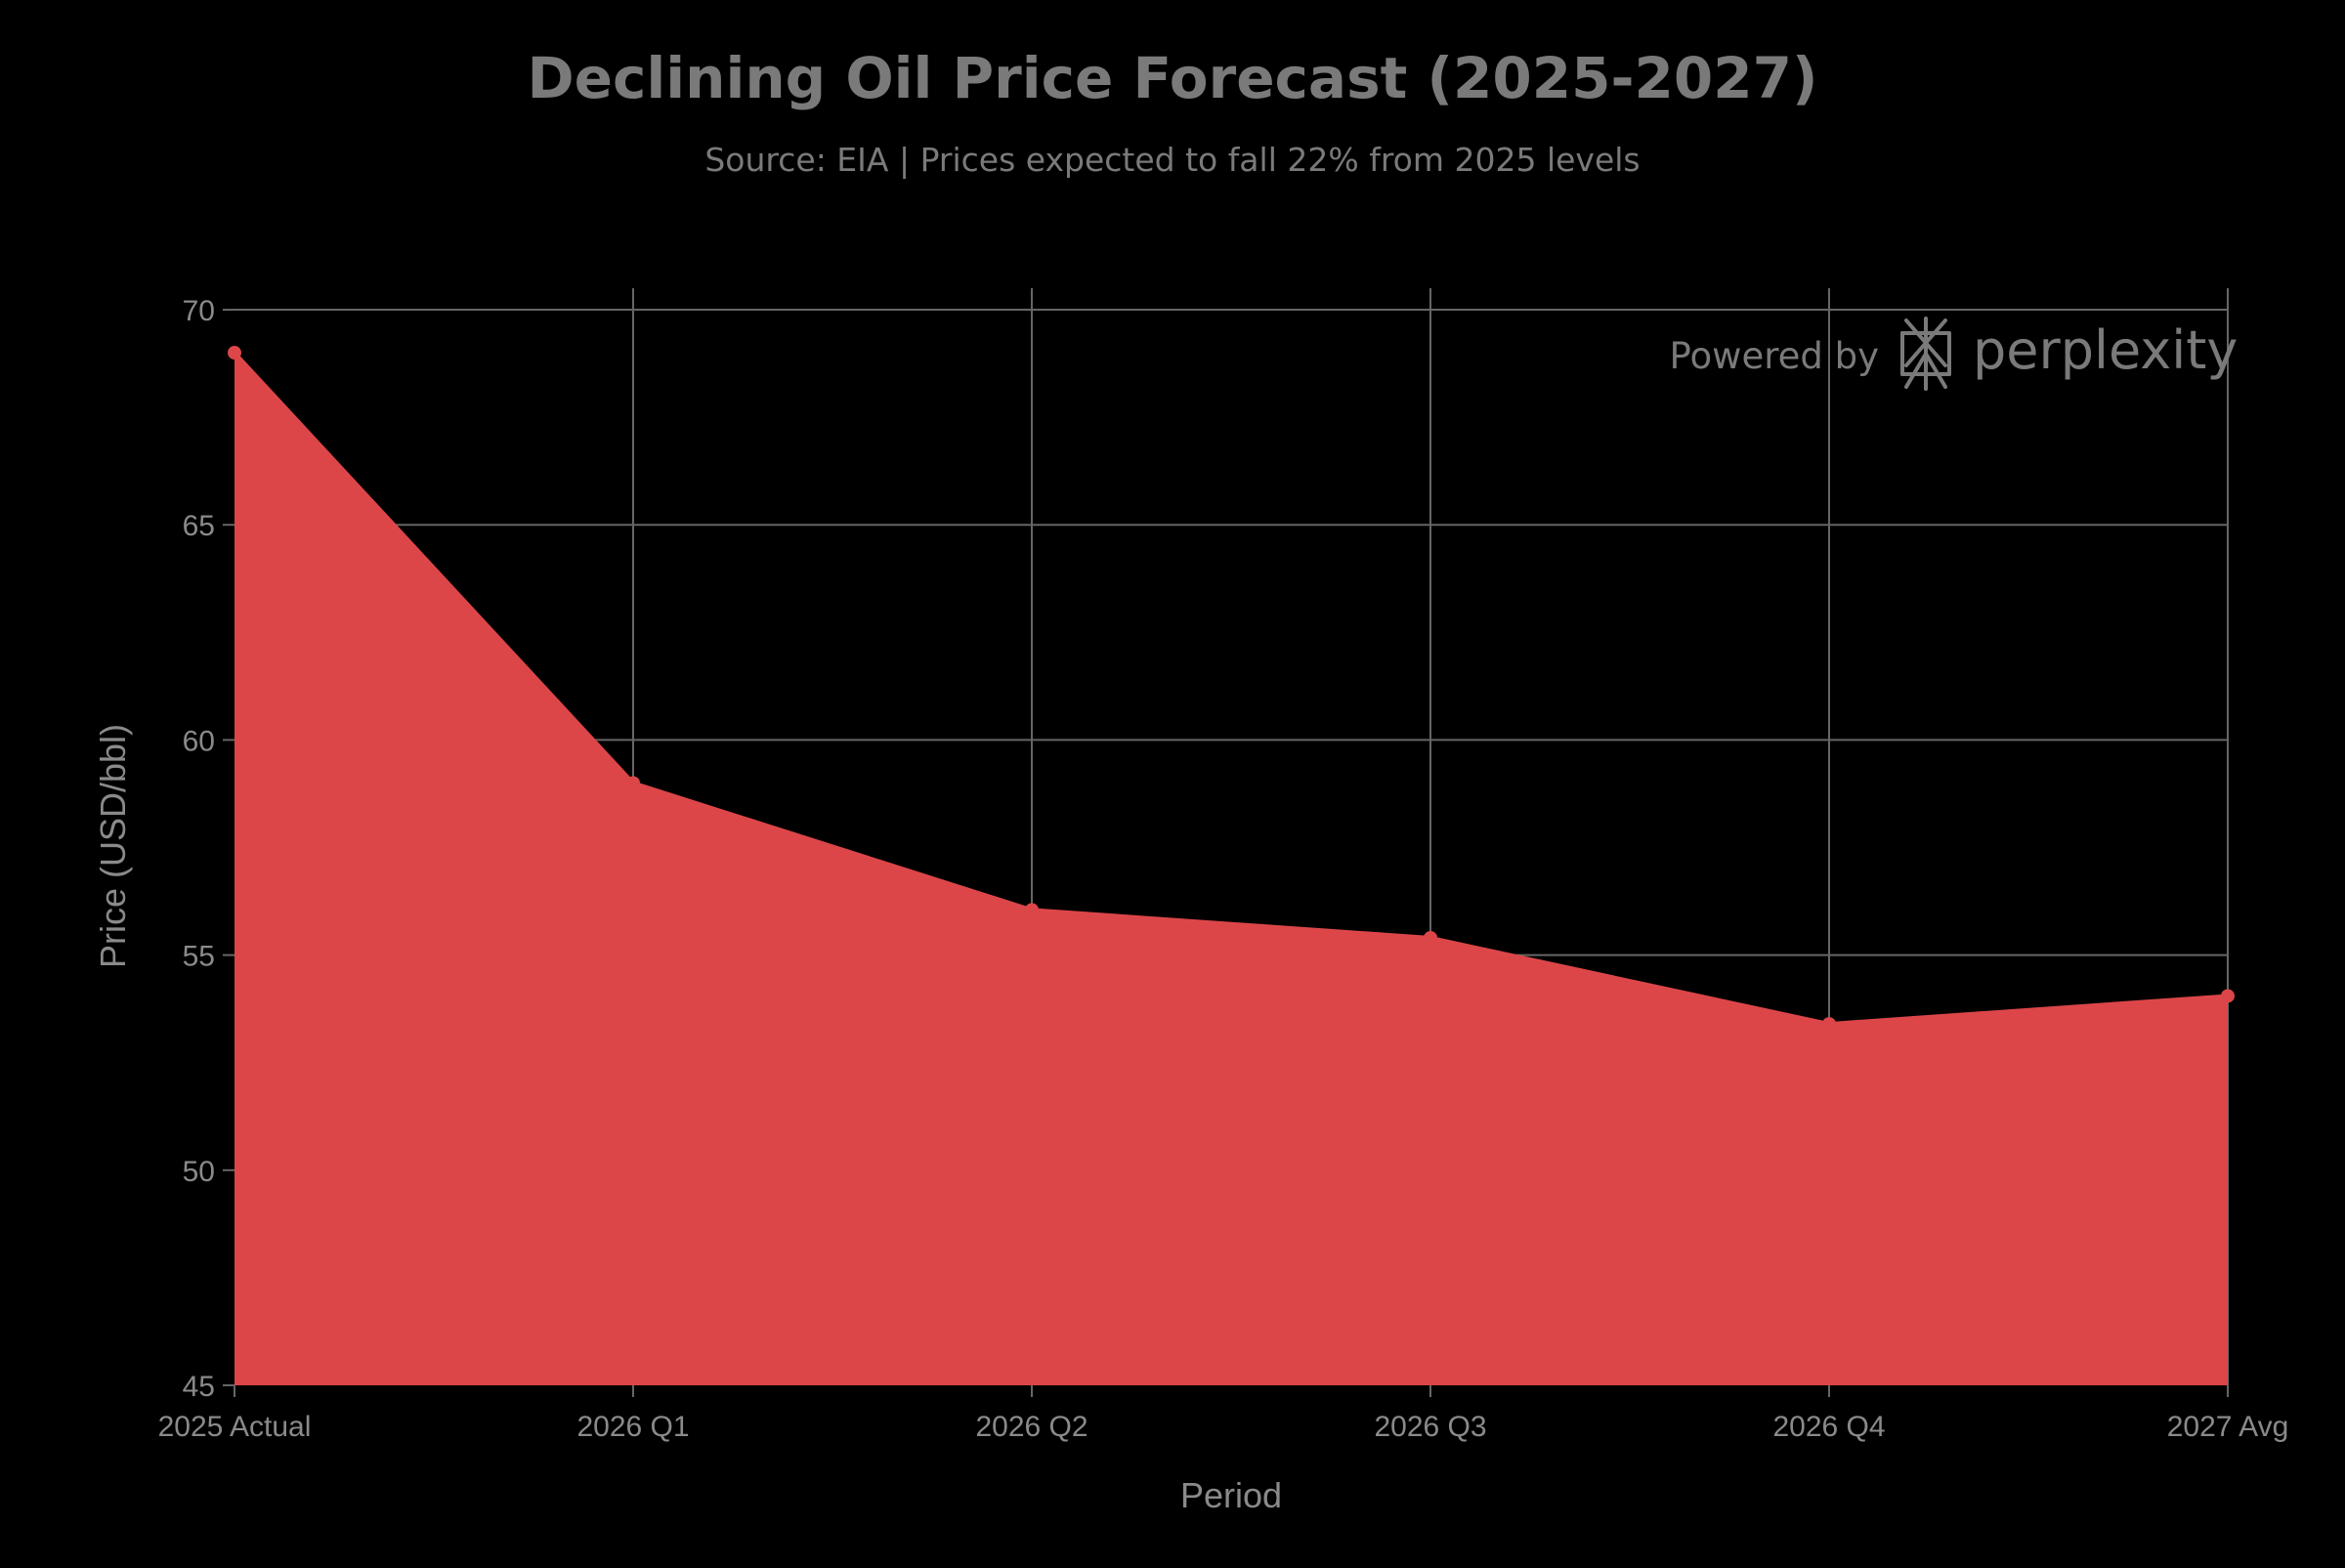  I want to click on chart-title: Declining Oil Price Forecast (2025-2027), so click(1173, 78).